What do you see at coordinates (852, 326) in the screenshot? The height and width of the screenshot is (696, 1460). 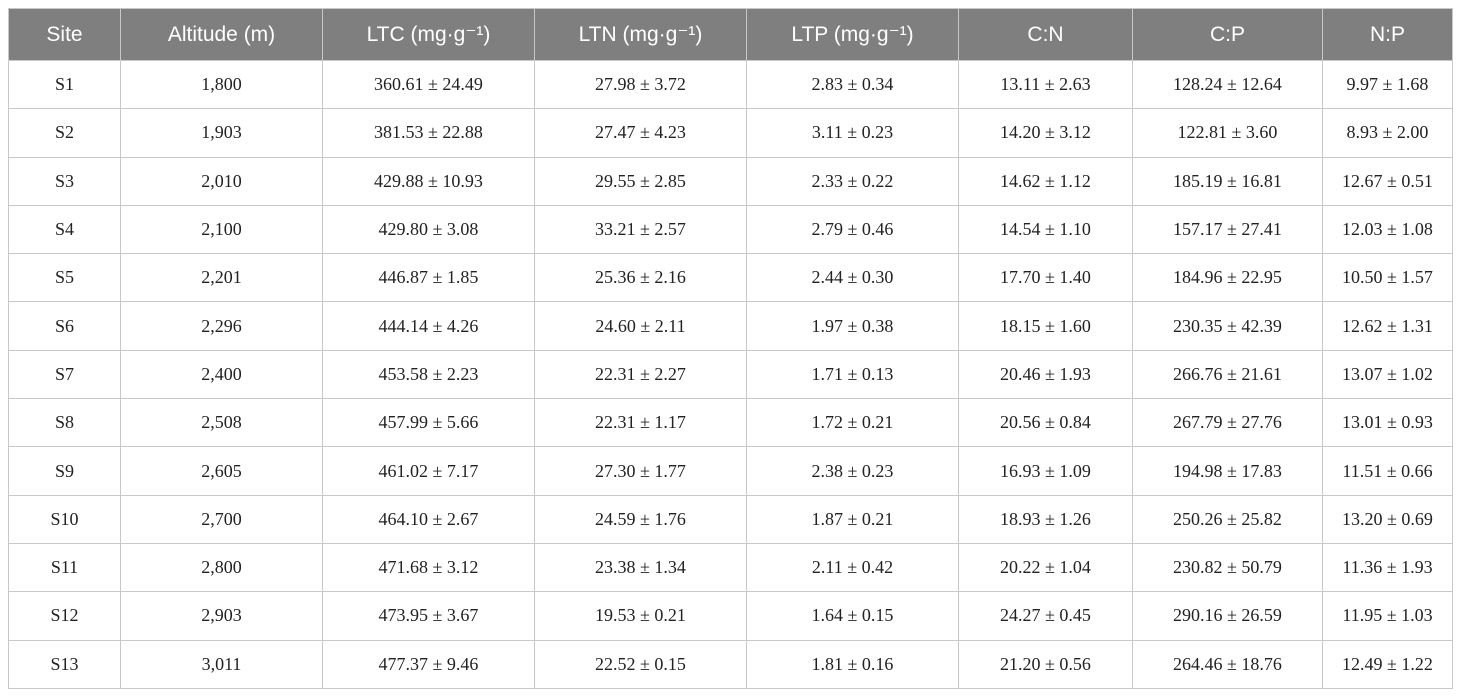 I see `table-cell: 1.97 ± 0.38` at bounding box center [852, 326].